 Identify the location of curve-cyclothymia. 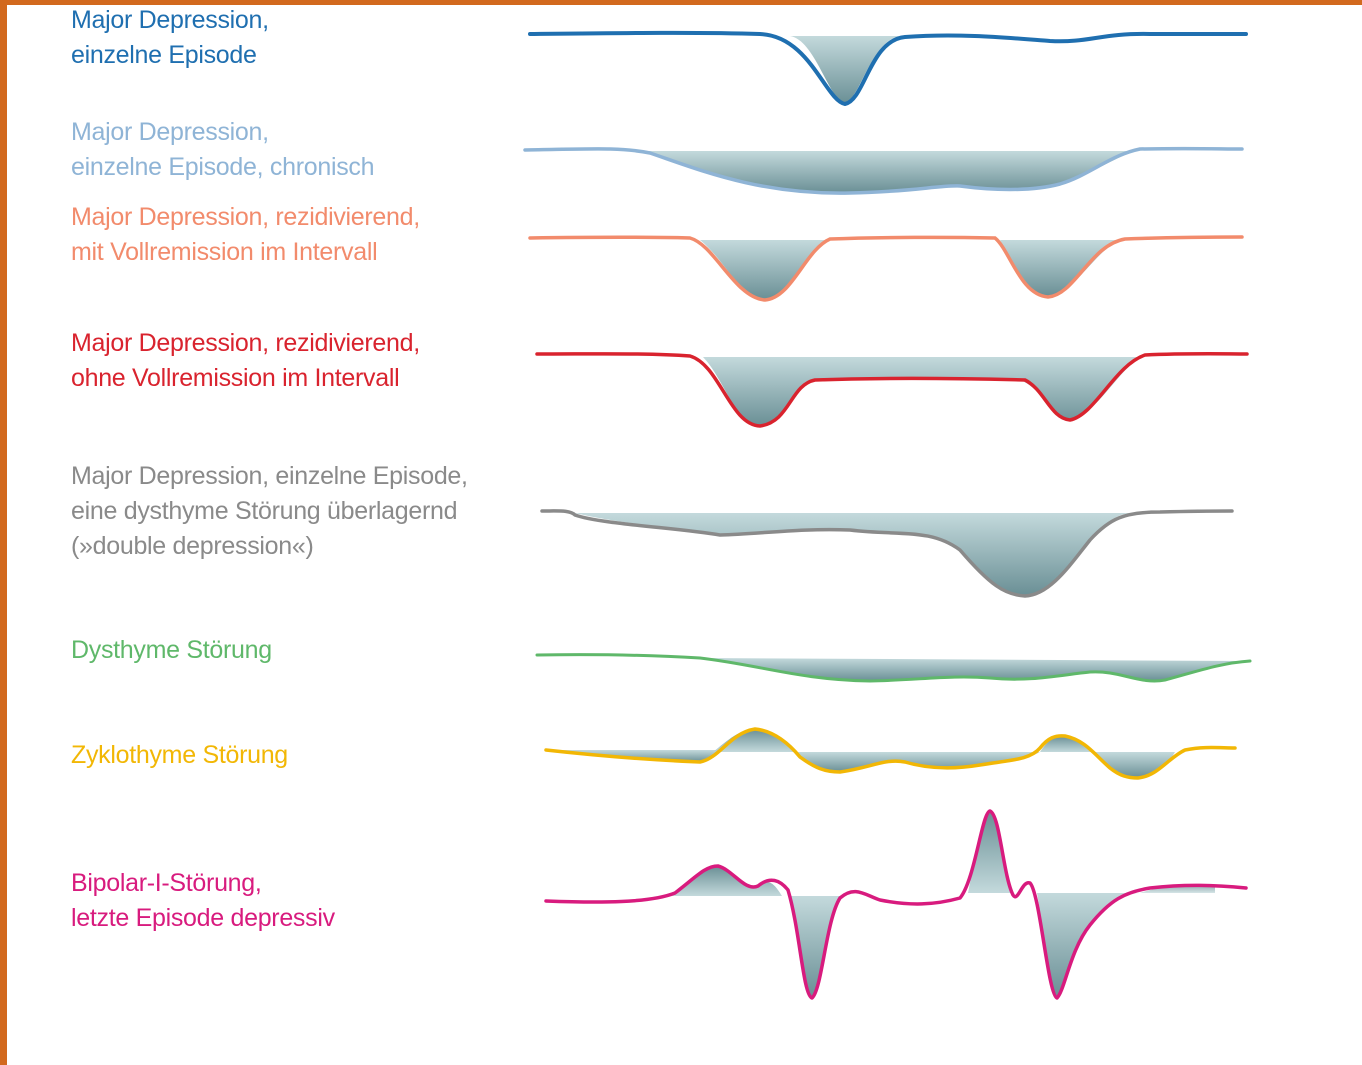
(890, 753).